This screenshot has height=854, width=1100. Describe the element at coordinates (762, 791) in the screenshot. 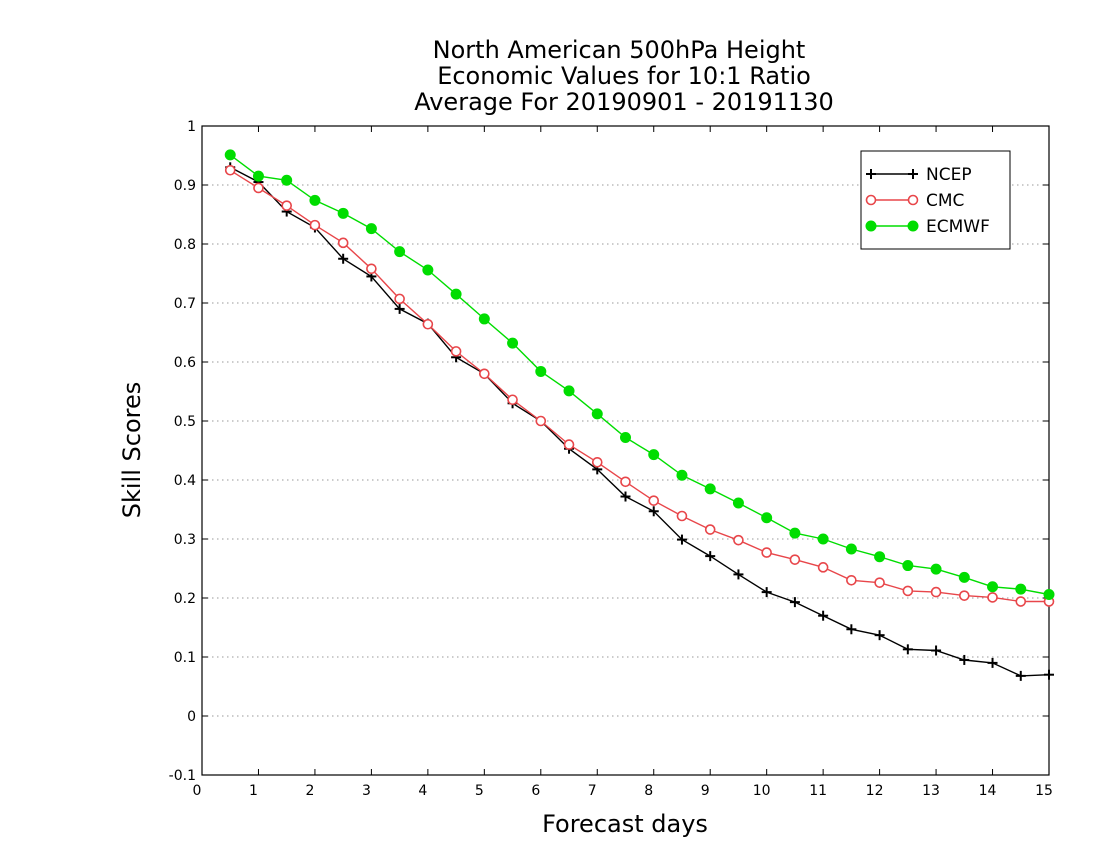

I see `x-tick-label: 10` at that location.